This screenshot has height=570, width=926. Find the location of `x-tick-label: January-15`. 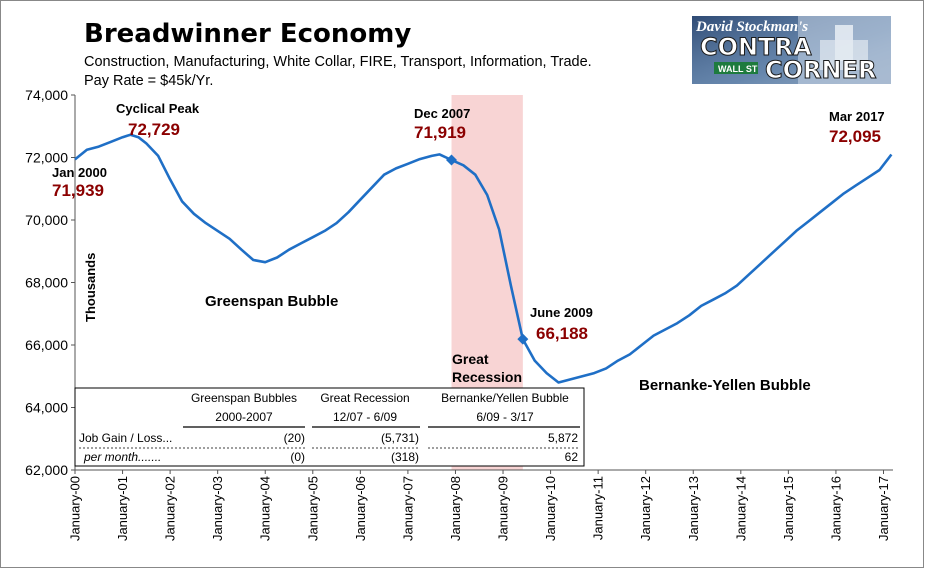

x-tick-label: January-15 is located at coordinates (788, 508).